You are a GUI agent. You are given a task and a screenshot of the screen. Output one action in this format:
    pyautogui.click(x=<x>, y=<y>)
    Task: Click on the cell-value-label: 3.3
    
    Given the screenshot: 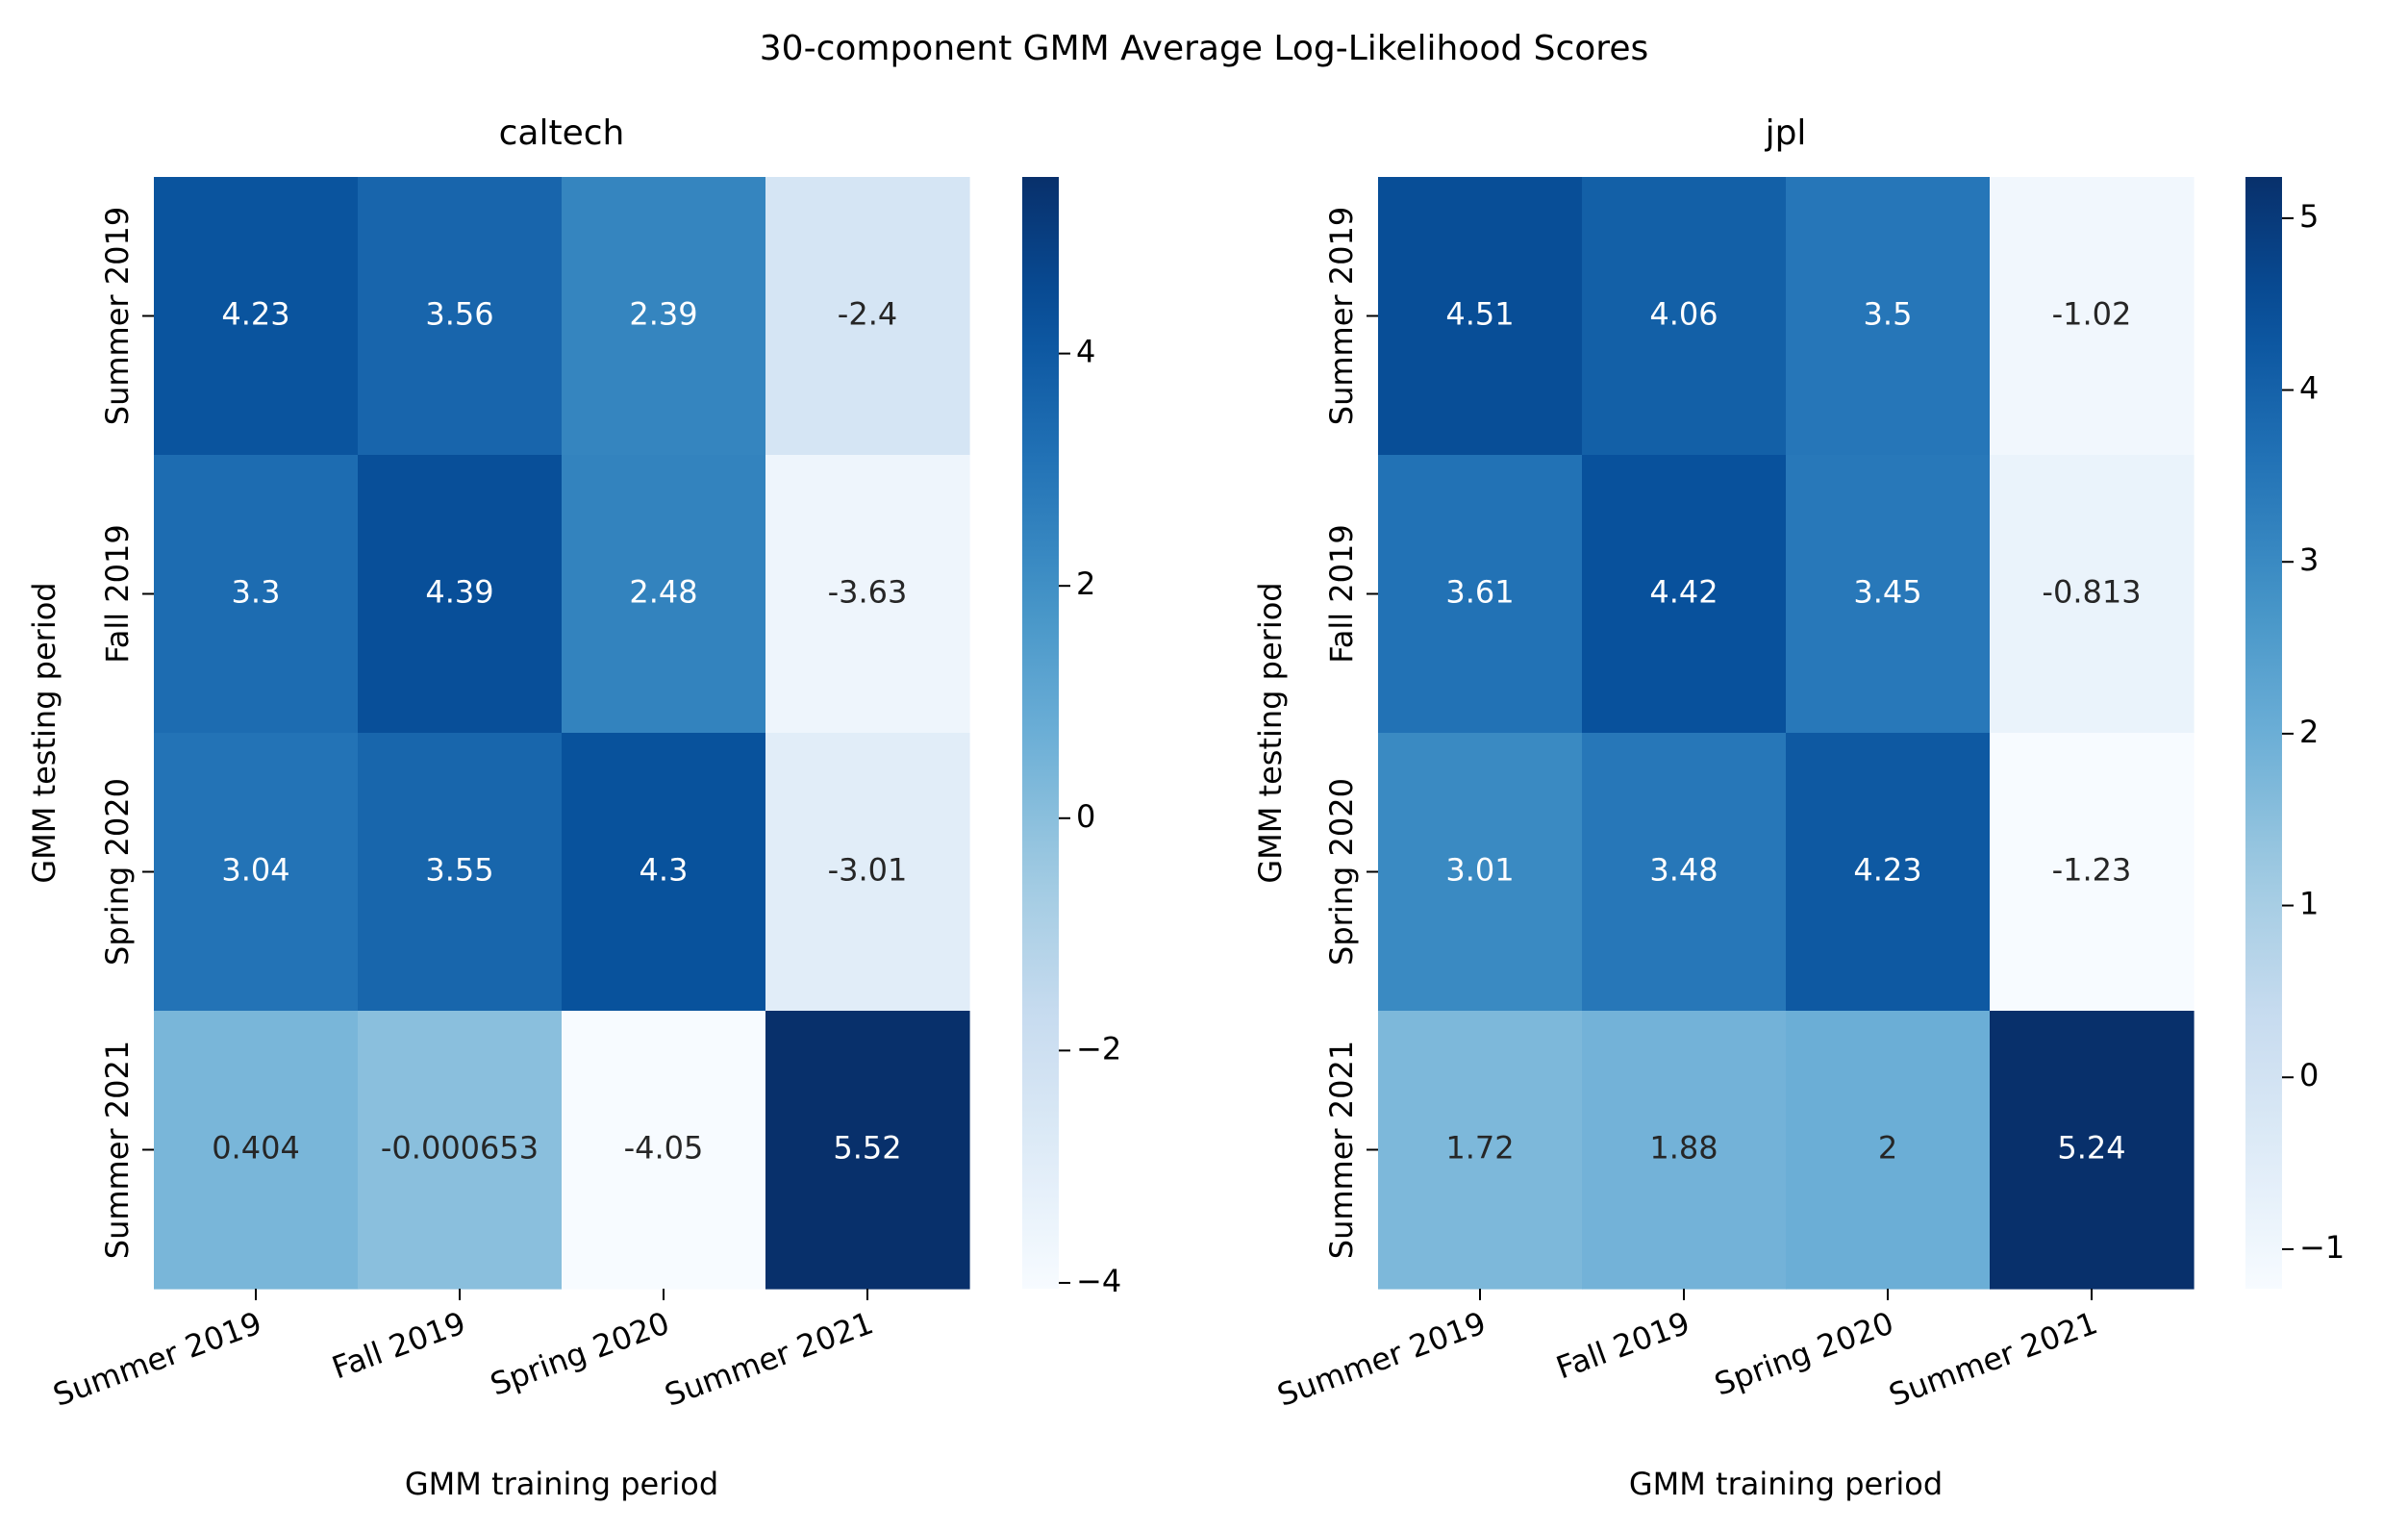 What is the action you would take?
    pyautogui.click(x=256, y=593)
    